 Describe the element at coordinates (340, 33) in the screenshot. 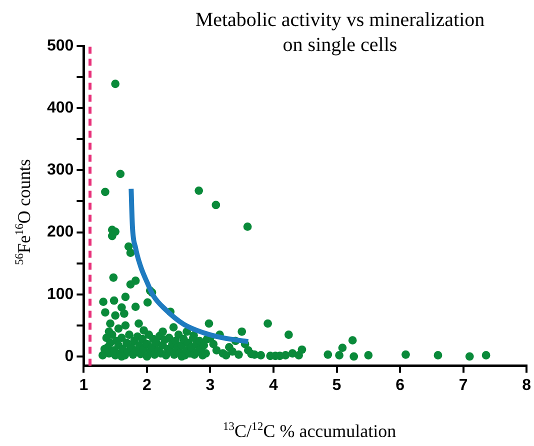

I see `chart-title: Metabolic activity vs mineralization on single cells` at that location.